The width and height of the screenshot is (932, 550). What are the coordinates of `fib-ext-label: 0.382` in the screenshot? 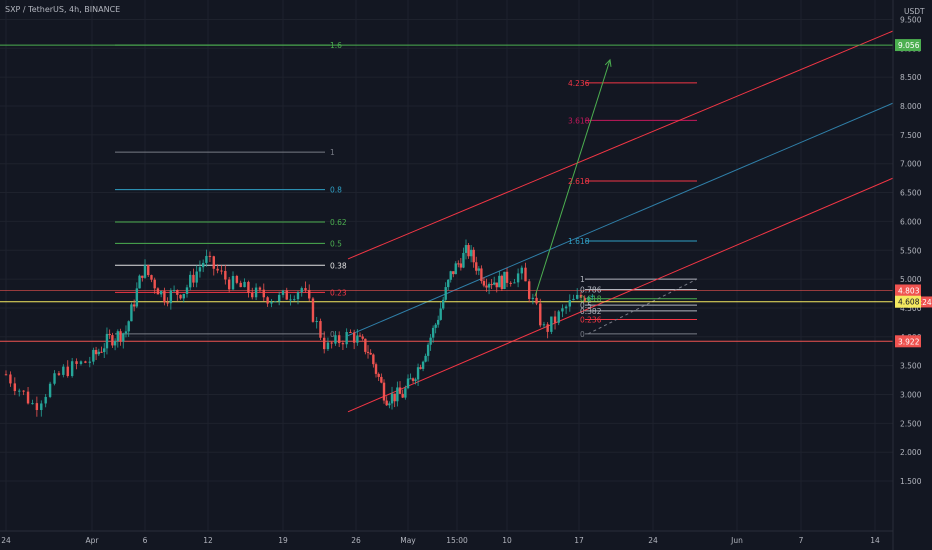 It's located at (591, 311).